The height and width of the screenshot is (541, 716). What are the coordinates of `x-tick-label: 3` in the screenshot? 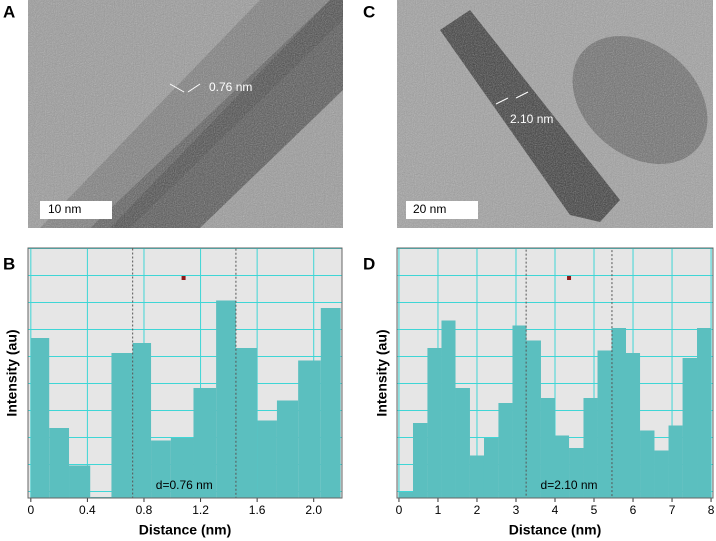 It's located at (516, 510).